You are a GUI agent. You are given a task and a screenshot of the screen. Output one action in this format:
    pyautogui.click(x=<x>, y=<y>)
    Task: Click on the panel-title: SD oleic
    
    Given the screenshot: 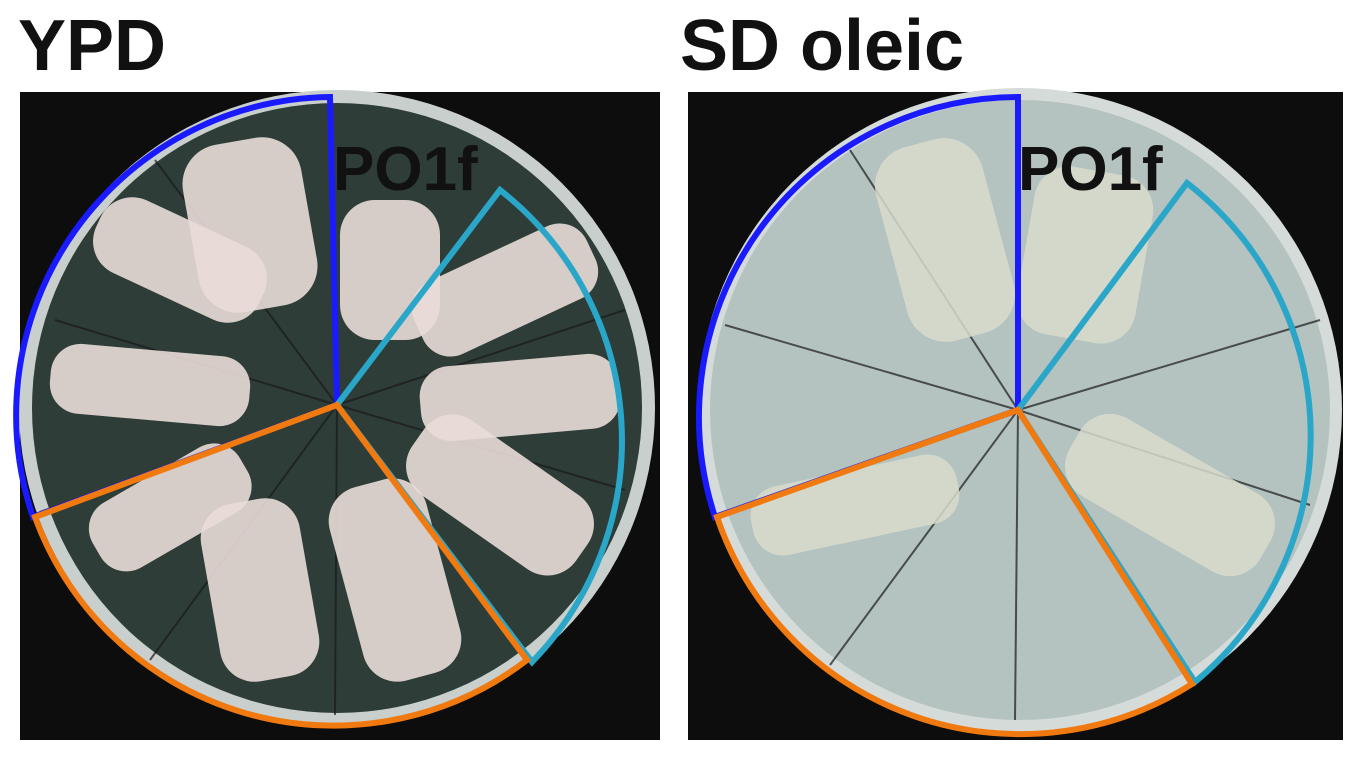 What is the action you would take?
    pyautogui.click(x=822, y=46)
    